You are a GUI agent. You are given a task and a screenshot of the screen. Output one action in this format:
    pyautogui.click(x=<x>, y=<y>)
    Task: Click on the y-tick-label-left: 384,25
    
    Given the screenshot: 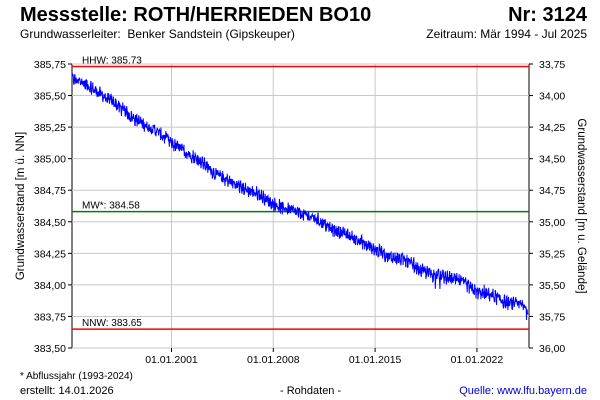 What is the action you would take?
    pyautogui.click(x=50, y=254)
    